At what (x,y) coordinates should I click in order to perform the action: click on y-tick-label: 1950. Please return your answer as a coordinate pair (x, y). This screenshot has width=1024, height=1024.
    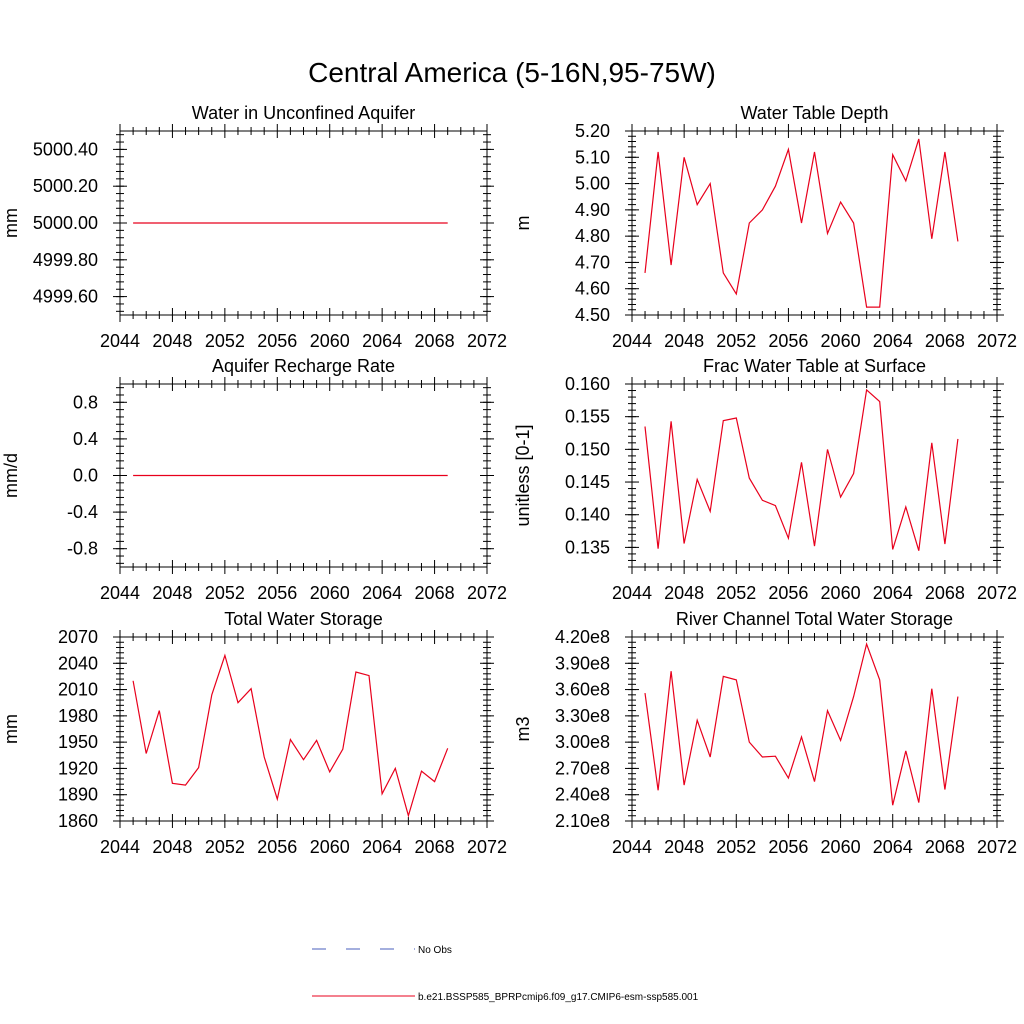
    Looking at the image, I should click on (78, 742).